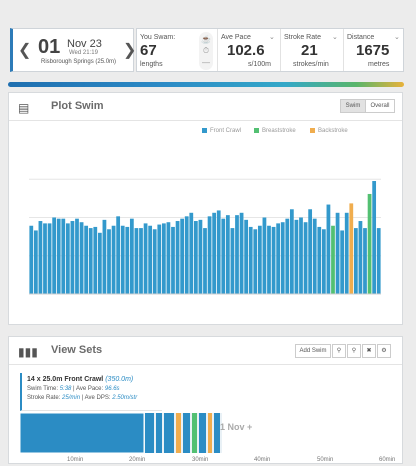 The image size is (416, 466). Describe the element at coordinates (384, 351) in the screenshot. I see `gear-icon: ⚙` at that location.